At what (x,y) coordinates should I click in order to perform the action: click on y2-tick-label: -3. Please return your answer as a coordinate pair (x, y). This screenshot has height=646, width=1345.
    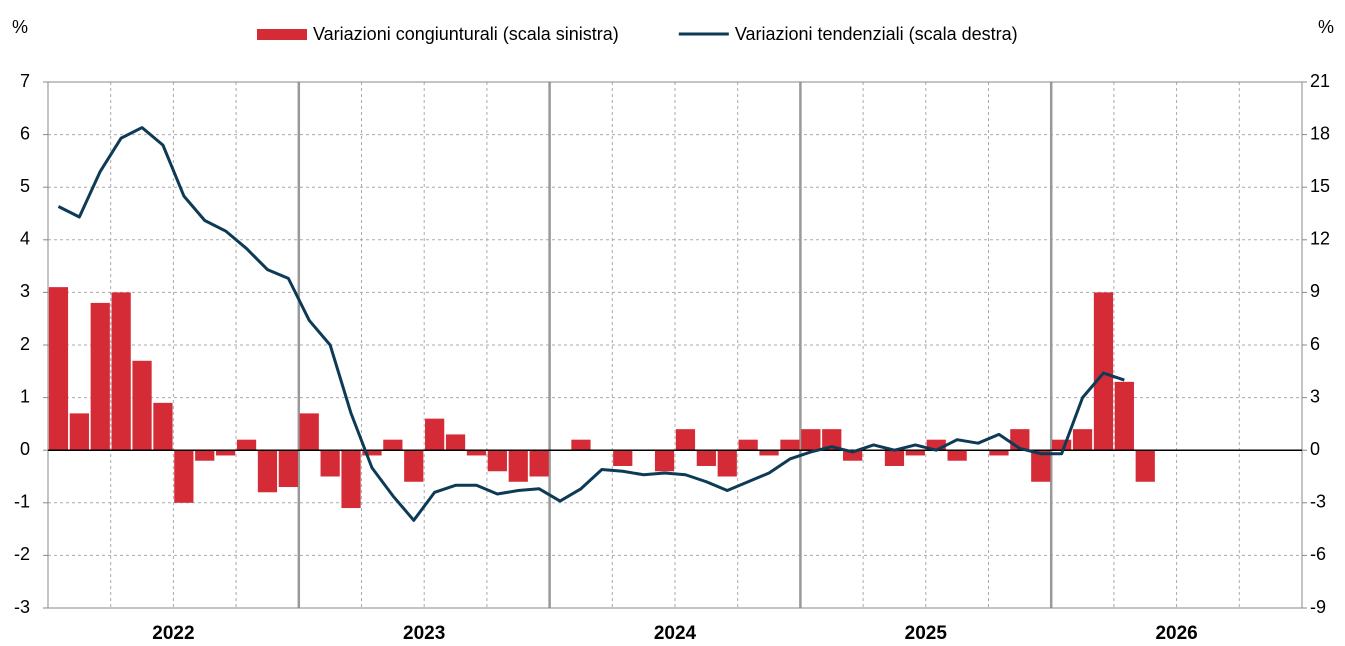
    Looking at the image, I should click on (1318, 502).